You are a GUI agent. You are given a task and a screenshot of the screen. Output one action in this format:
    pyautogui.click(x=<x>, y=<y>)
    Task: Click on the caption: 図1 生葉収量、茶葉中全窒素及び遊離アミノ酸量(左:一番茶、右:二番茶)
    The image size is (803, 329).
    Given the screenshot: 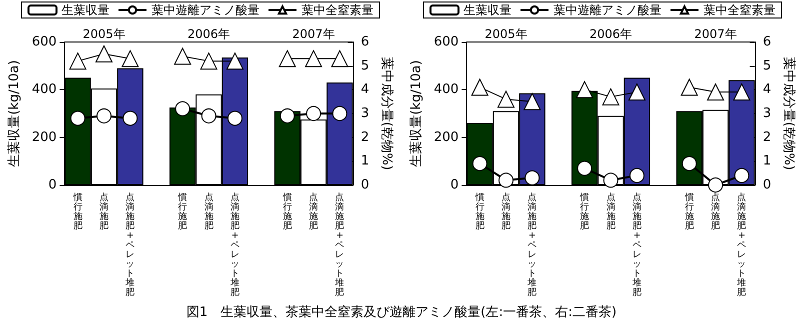 What is the action you would take?
    pyautogui.click(x=401, y=312)
    